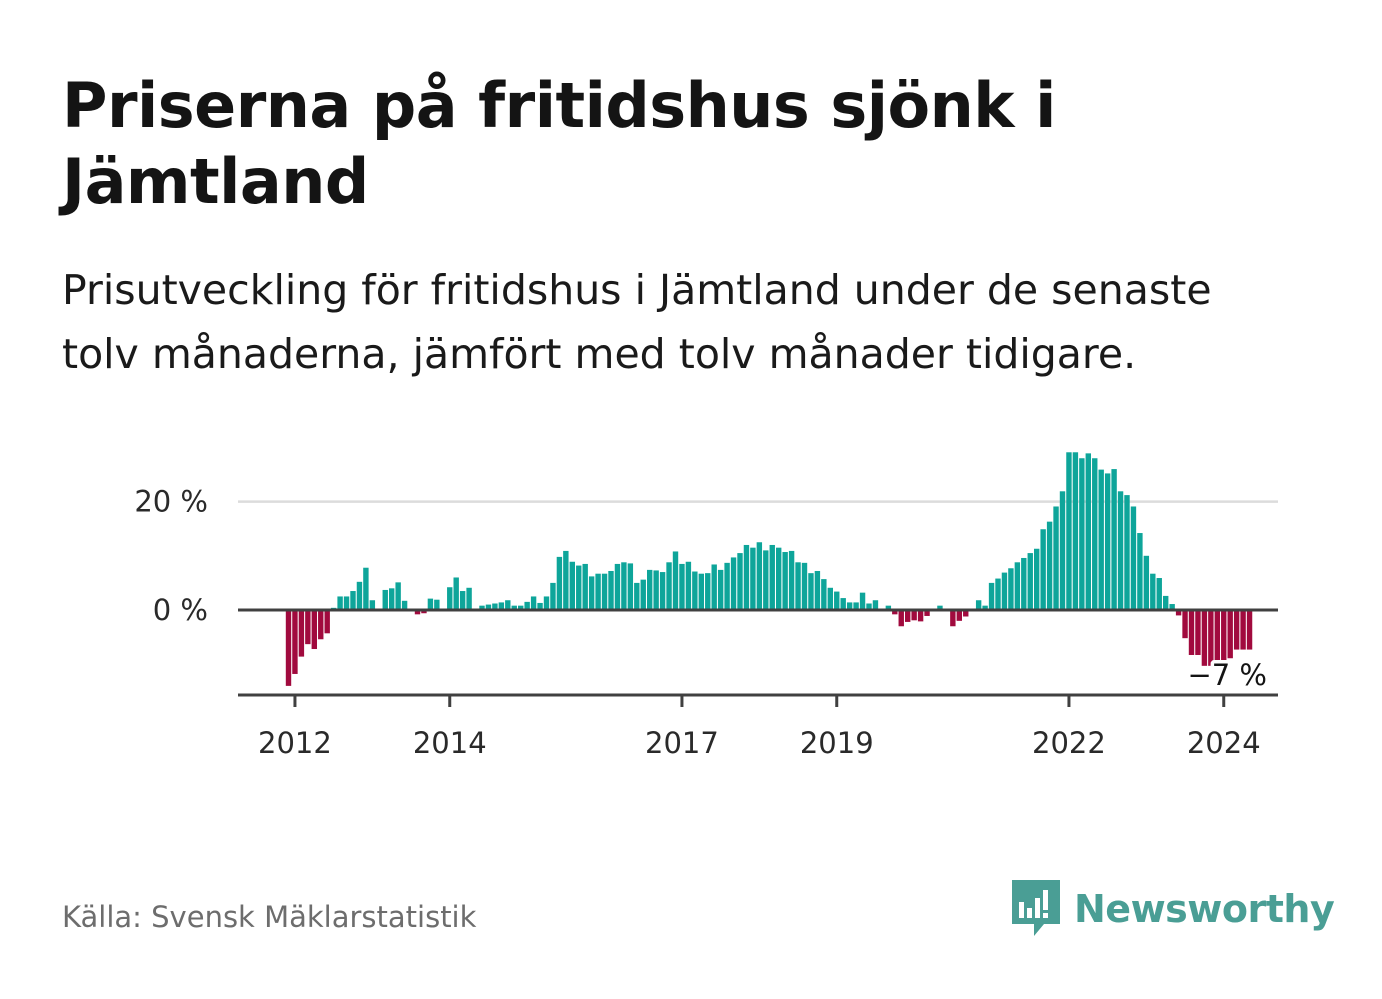  What do you see at coordinates (837, 743) in the screenshot?
I see `x-tick-label: 2019` at bounding box center [837, 743].